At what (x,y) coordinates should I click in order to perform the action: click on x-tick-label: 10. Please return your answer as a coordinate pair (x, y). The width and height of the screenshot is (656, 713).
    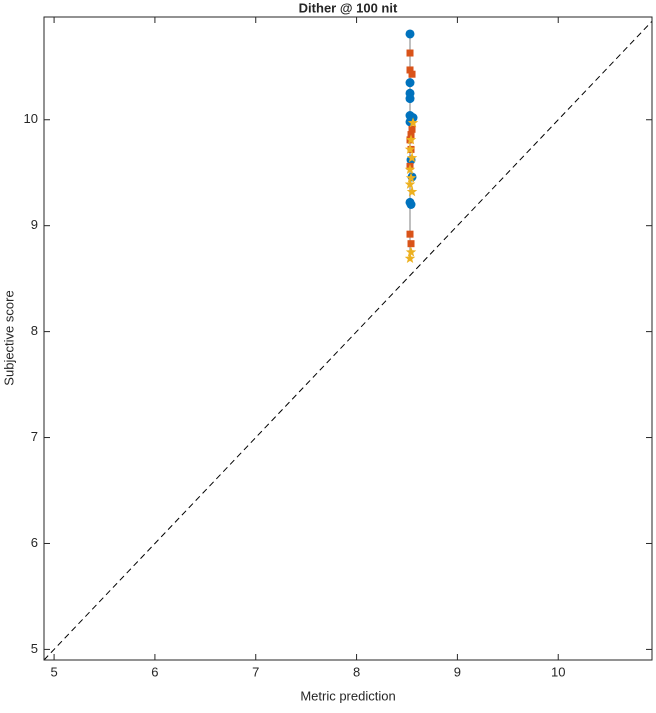
    Looking at the image, I should click on (558, 671).